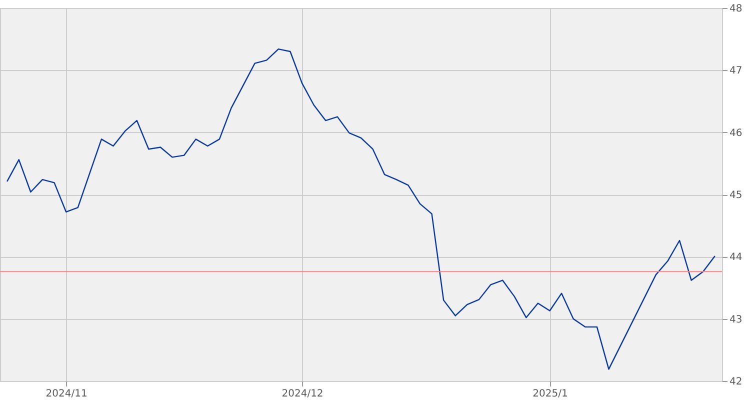 The image size is (755, 400). Describe the element at coordinates (736, 9) in the screenshot. I see `y-tick-label: 48` at that location.